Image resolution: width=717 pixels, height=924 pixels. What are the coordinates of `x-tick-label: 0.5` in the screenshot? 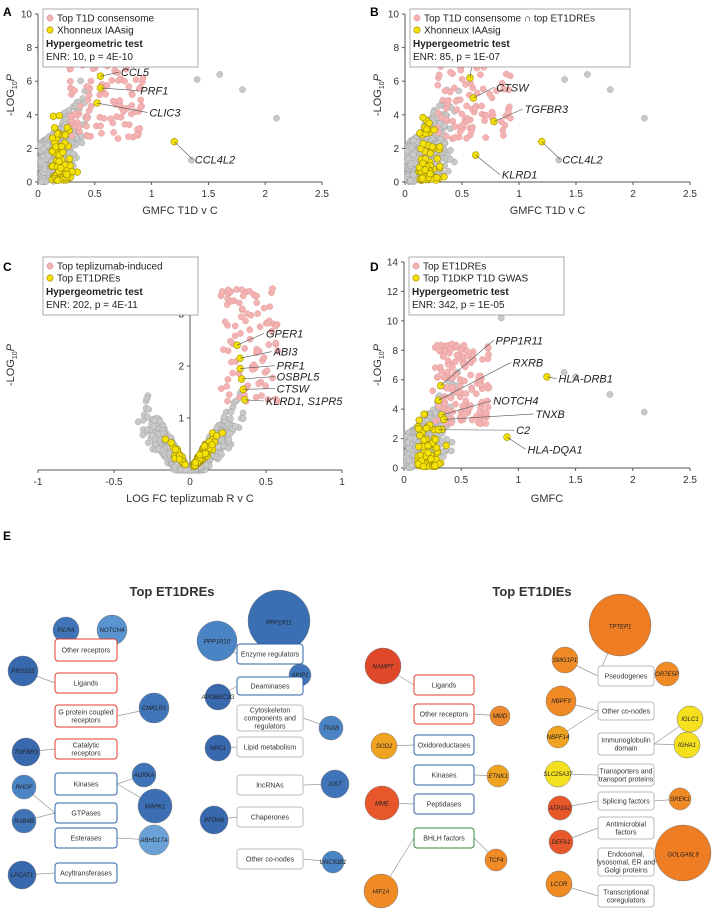 It's located at (461, 480).